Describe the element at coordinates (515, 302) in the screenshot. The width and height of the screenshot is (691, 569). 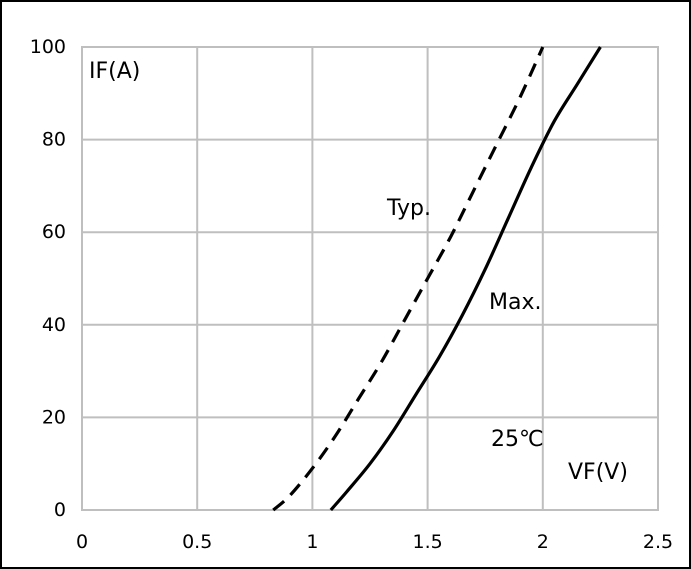
I see `max-series-label: Max.` at that location.